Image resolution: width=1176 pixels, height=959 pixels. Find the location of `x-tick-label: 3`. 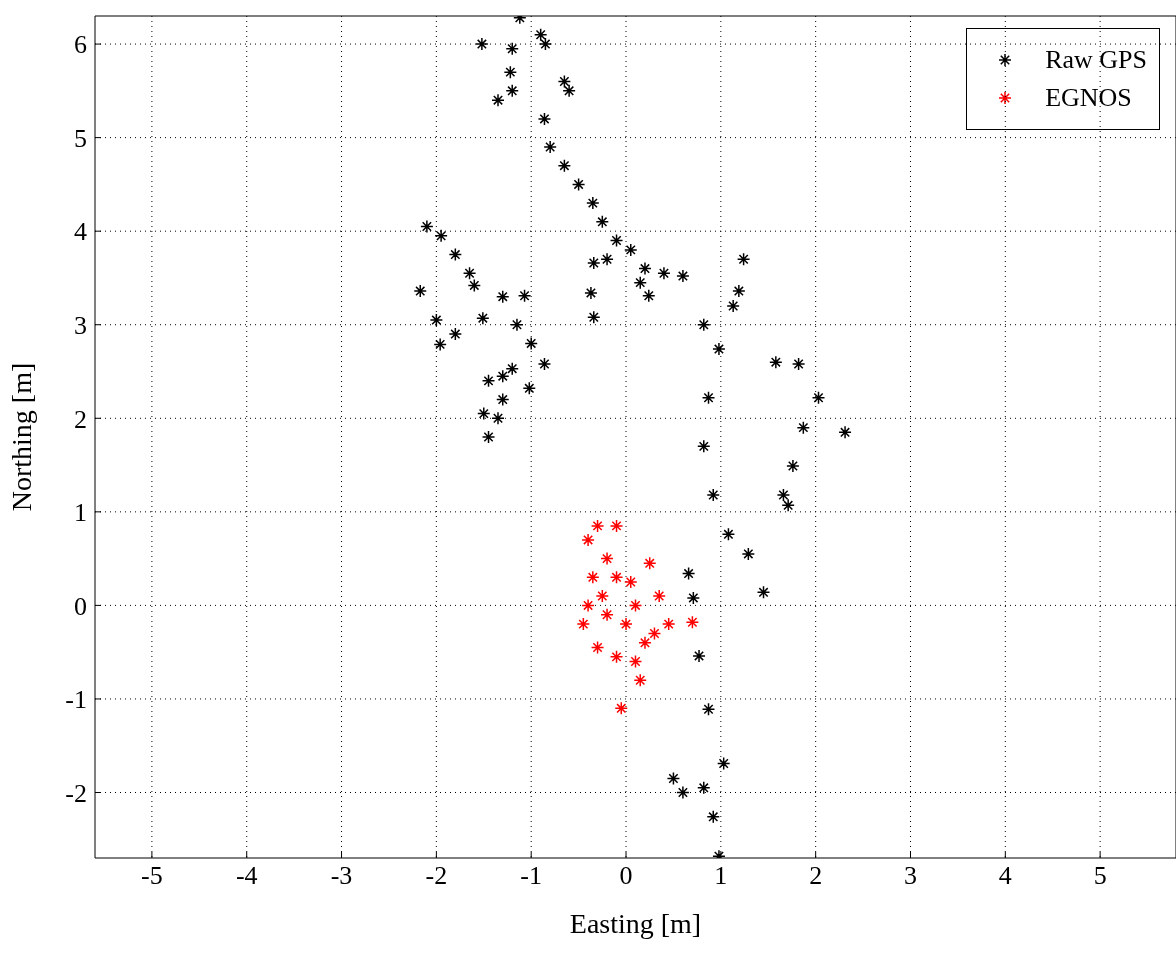

x-tick-label: 3 is located at coordinates (910, 876).